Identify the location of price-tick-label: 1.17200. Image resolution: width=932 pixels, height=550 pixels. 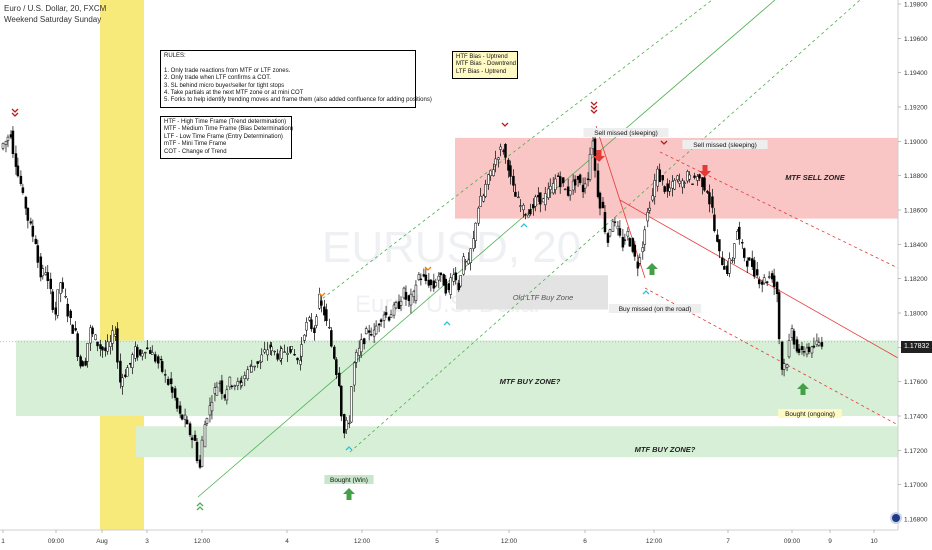
(916, 451).